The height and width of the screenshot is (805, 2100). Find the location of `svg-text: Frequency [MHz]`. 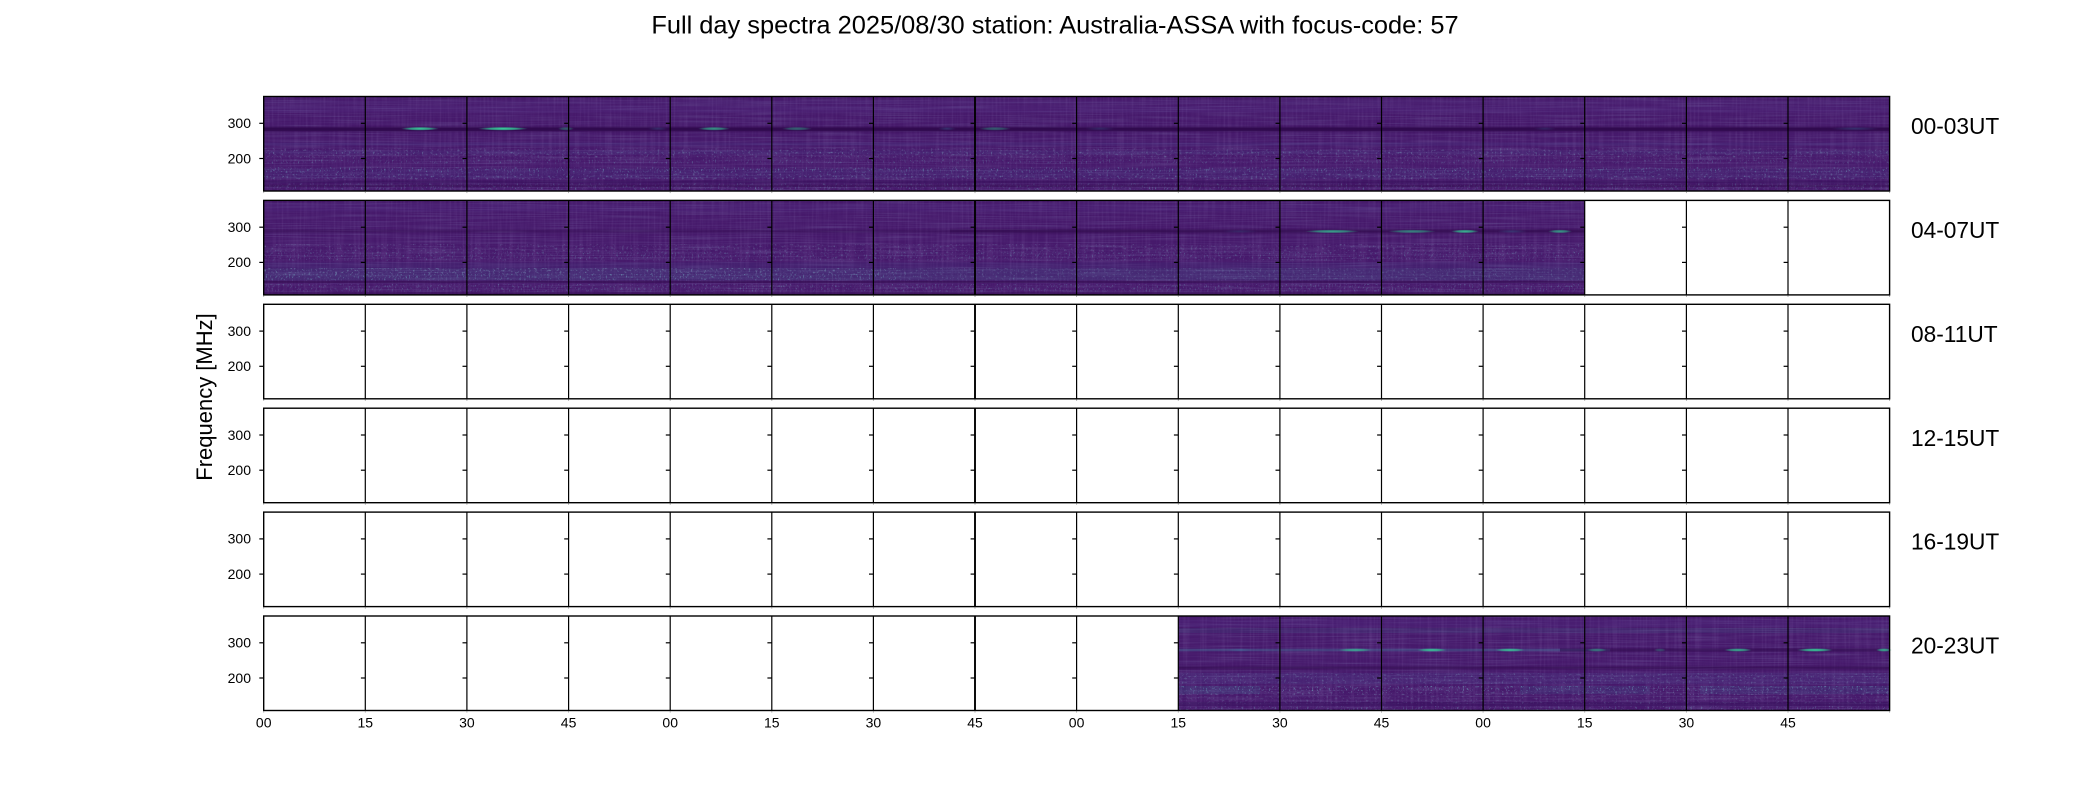

svg-text: Frequency [MHz] is located at coordinates (204, 397).